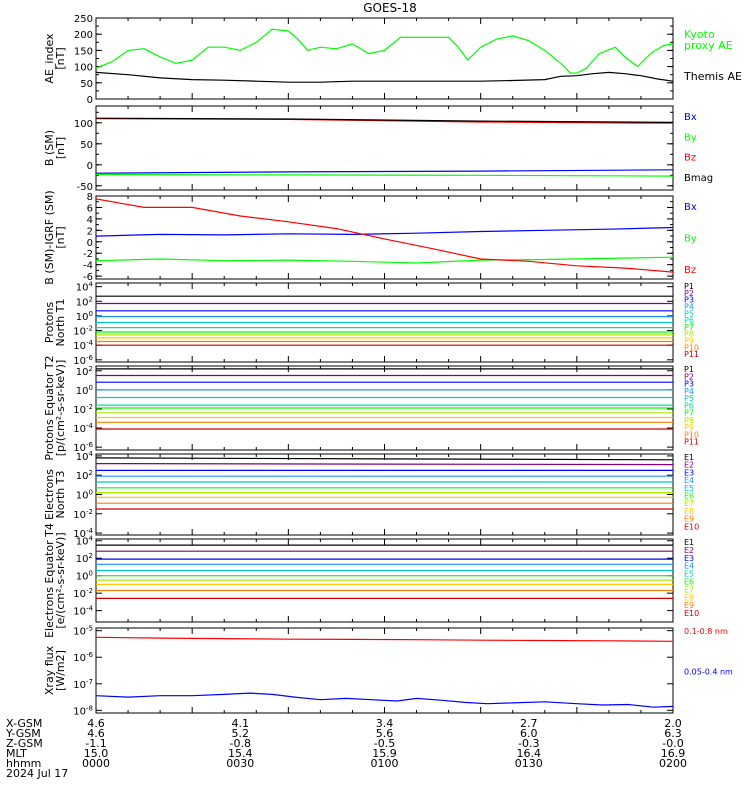 This screenshot has width=750, height=804. I want to click on footer-value: 15.9, so click(384, 753).